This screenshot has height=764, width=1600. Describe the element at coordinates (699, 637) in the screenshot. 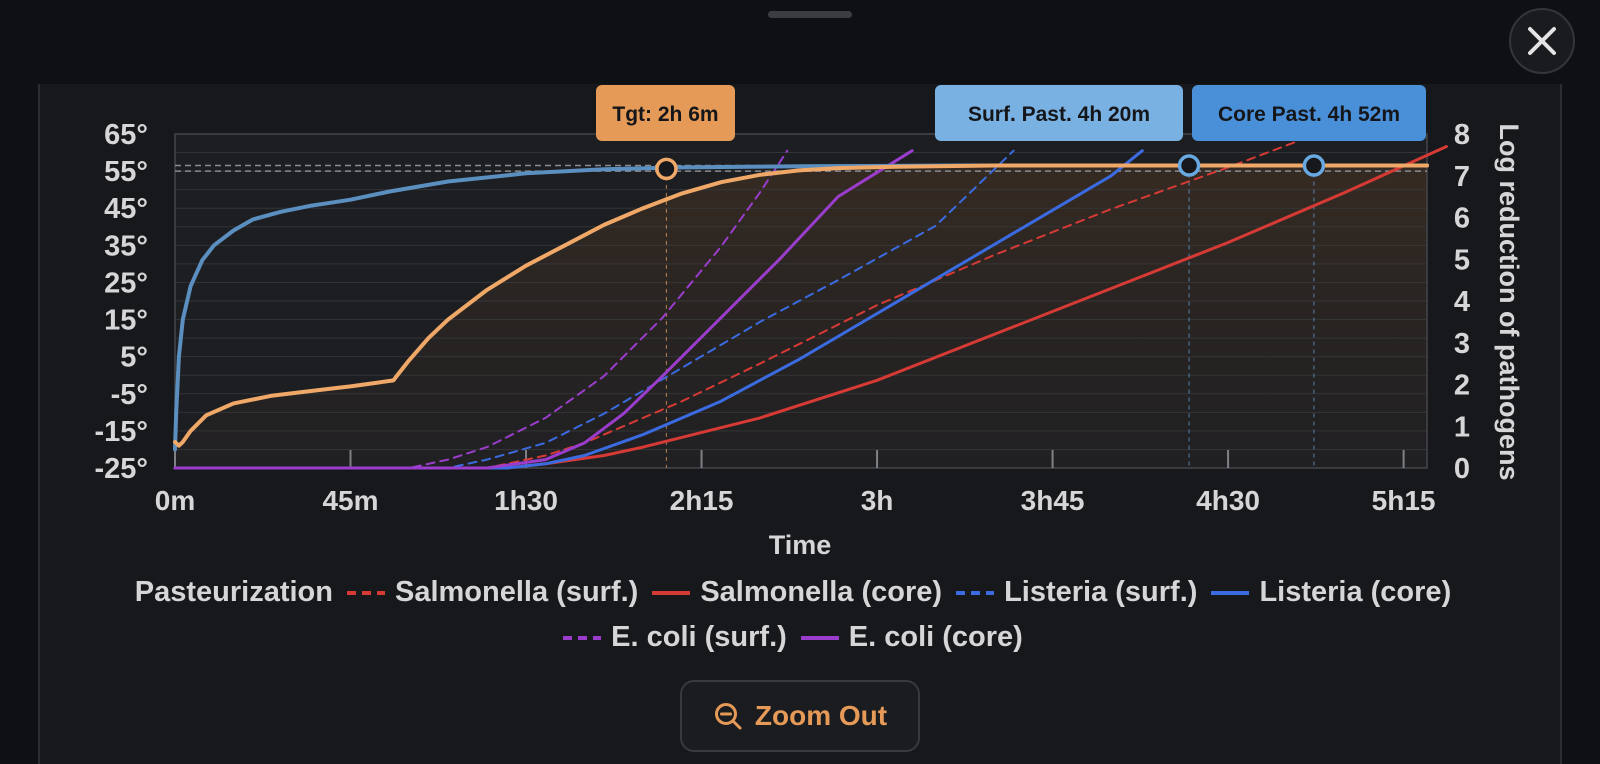

I see `legend-label: E. coli (surf.)` at that location.